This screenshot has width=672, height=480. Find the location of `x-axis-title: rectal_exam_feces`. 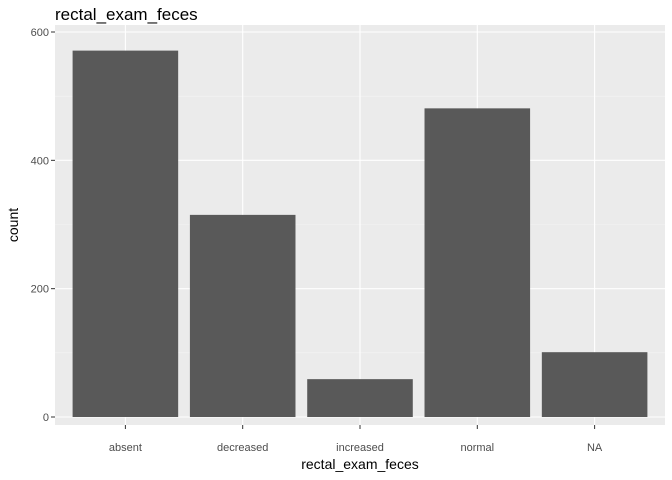

x-axis-title: rectal_exam_feces is located at coordinates (360, 464).